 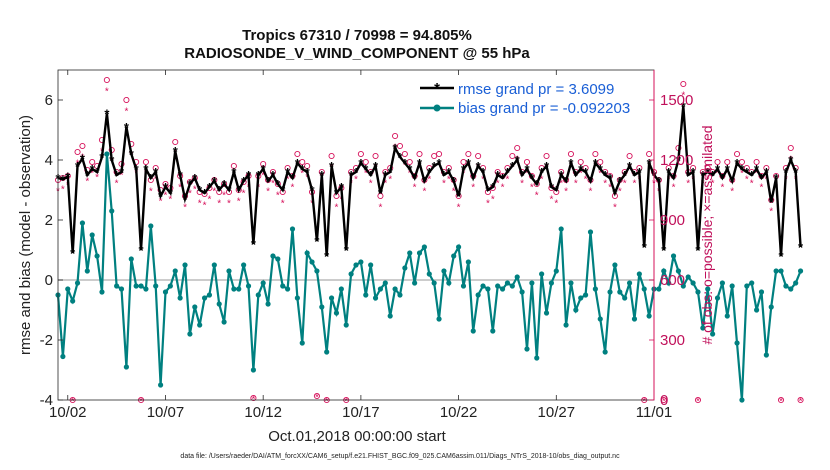 I want to click on right-y-tick-label: 1200, so click(x=676, y=160).